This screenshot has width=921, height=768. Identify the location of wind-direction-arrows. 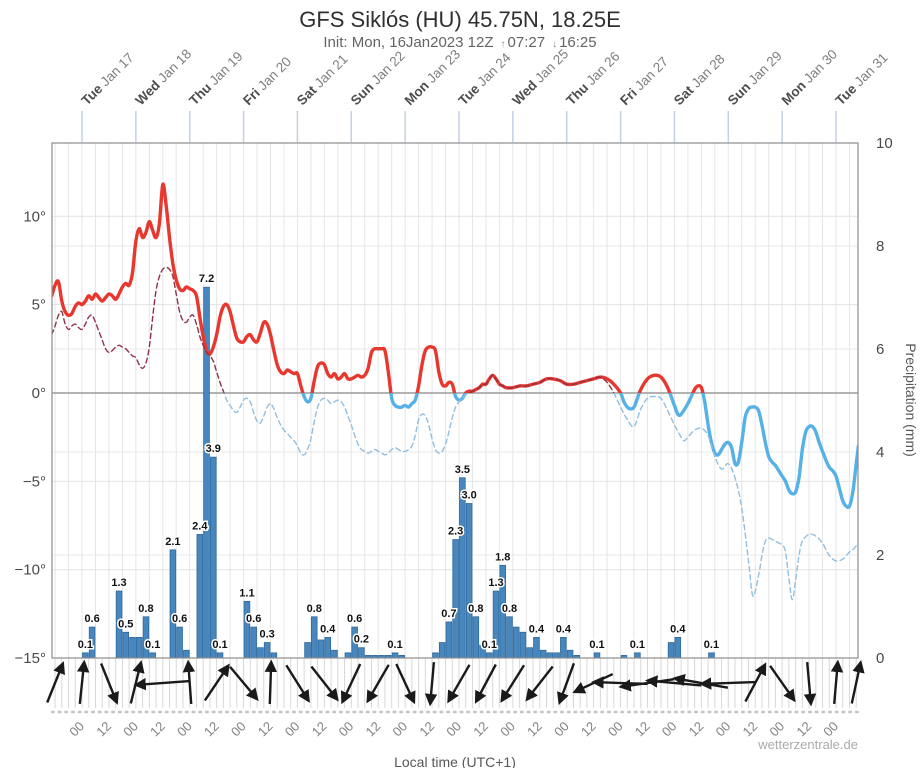
(455, 683).